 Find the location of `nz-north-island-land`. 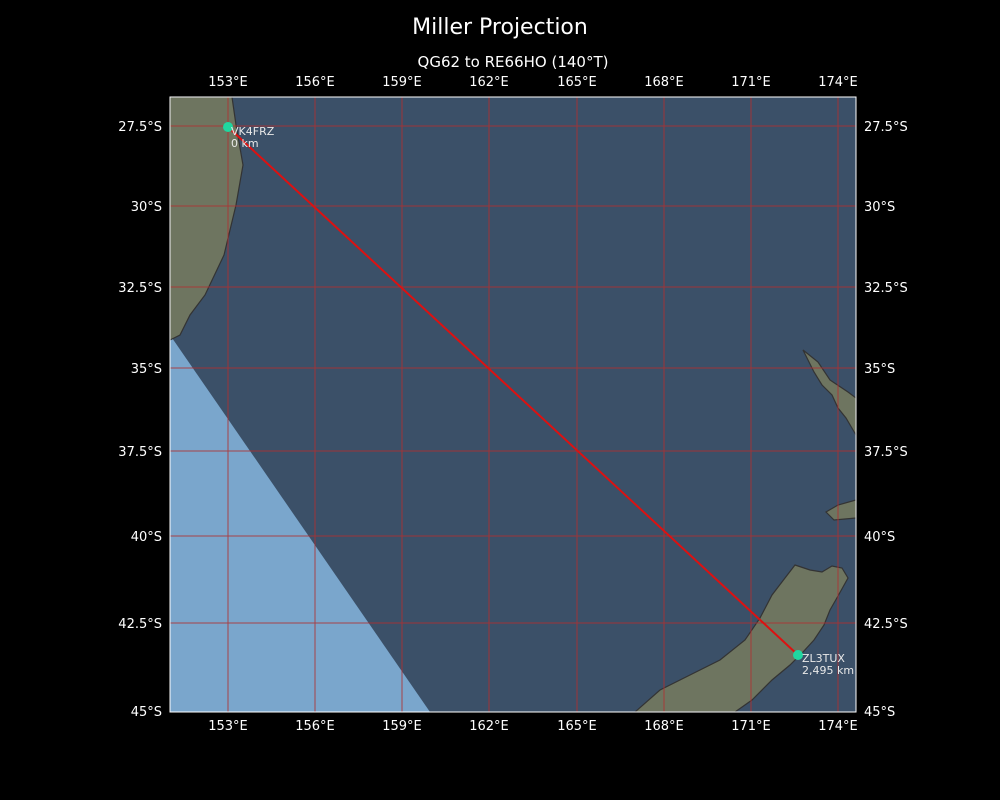

nz-north-island-land is located at coordinates (829, 393).